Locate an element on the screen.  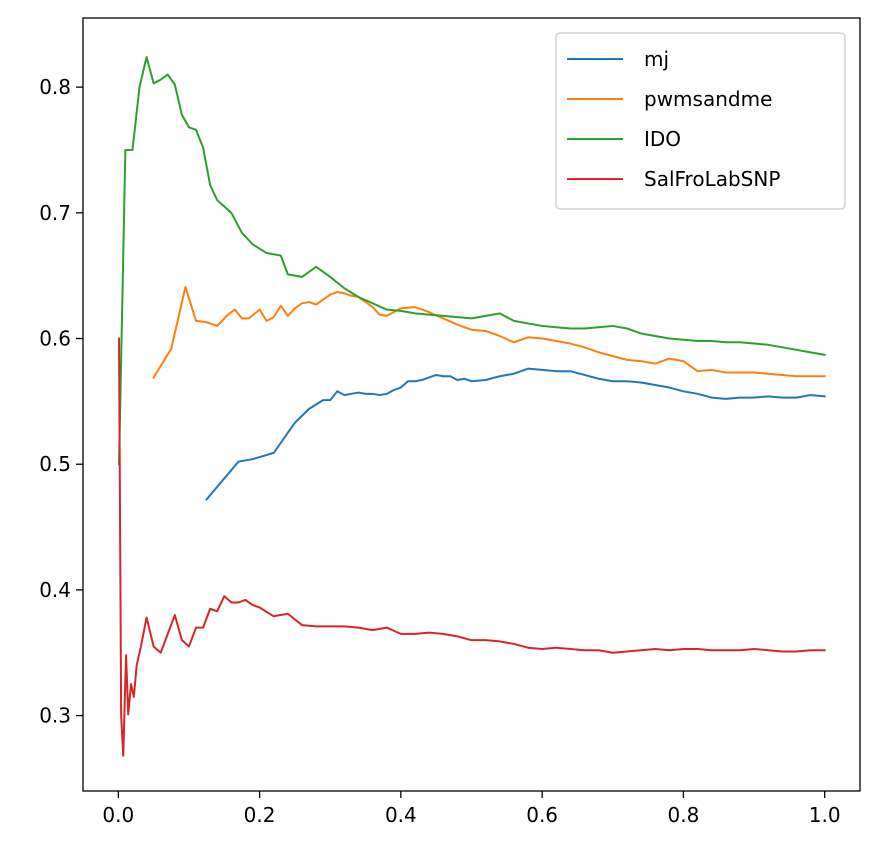
legend-label: IDO is located at coordinates (662, 139).